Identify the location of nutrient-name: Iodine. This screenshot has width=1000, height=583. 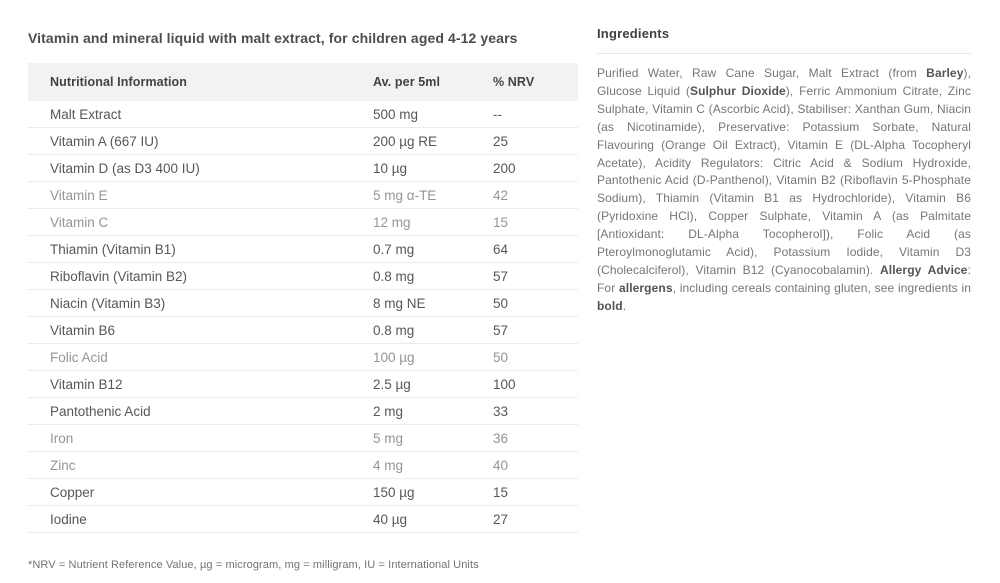
(200, 519).